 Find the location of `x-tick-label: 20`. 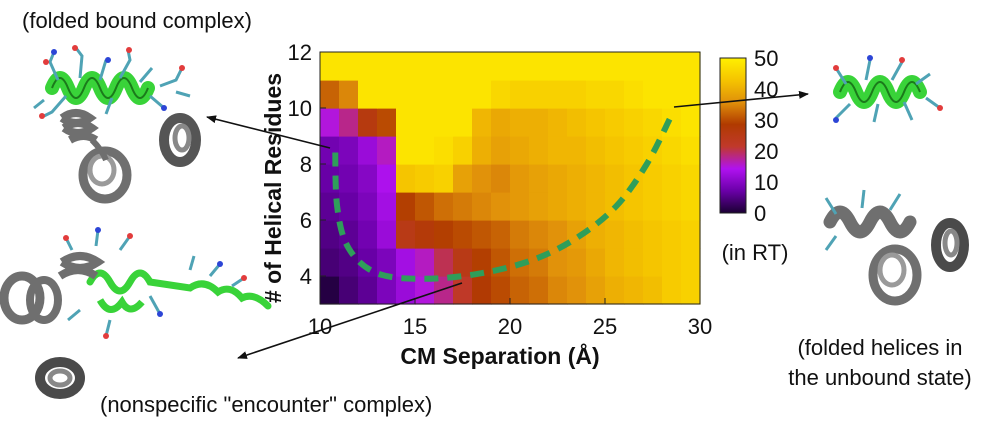

x-tick-label: 20 is located at coordinates (510, 326).